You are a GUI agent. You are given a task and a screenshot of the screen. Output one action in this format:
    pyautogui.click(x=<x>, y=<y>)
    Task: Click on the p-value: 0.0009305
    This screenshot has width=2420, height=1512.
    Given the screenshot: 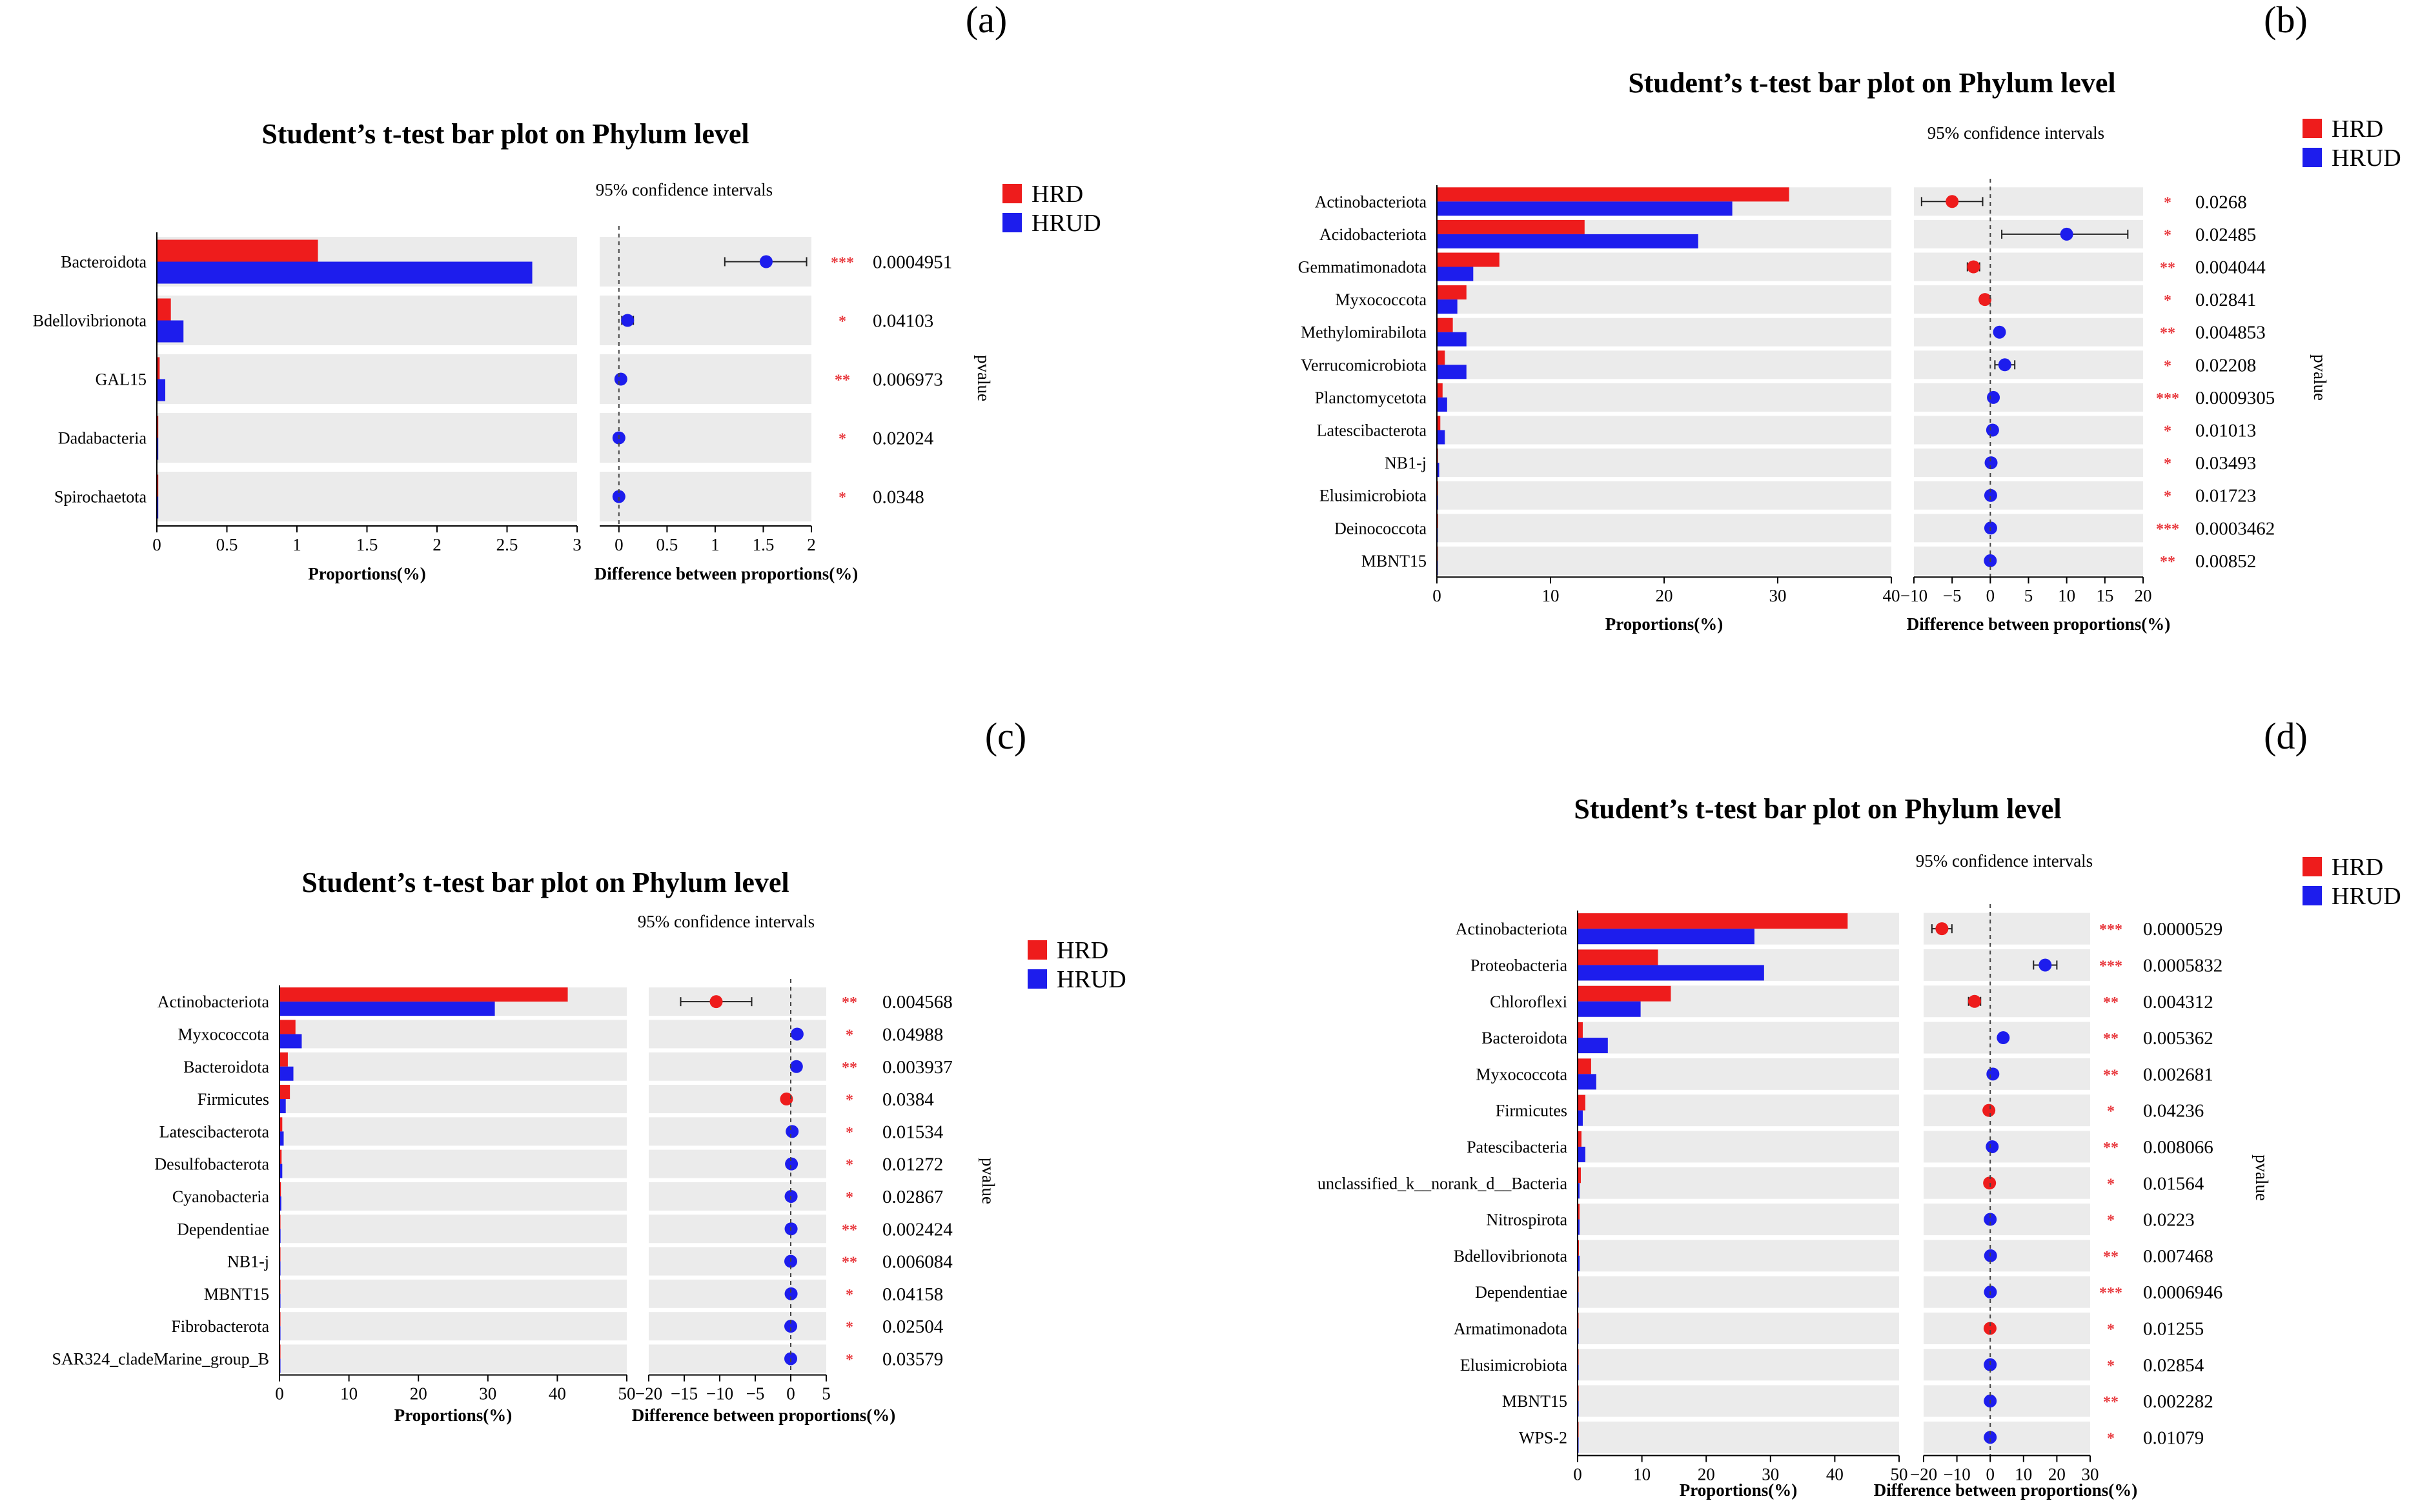 What is the action you would take?
    pyautogui.click(x=2235, y=398)
    